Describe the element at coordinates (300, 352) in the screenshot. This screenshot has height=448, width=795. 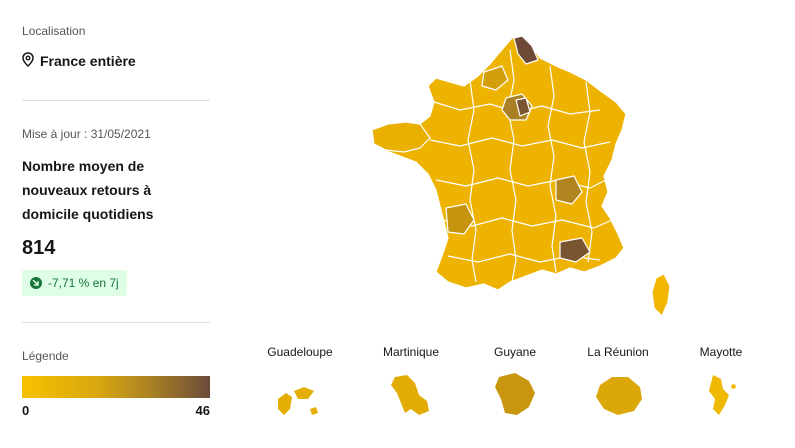
I see `territory-name: Guadeloupe` at that location.